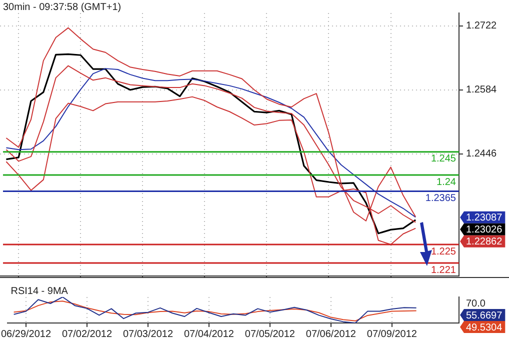 This screenshot has height=345, width=509. Describe the element at coordinates (62, 7) in the screenshot. I see `chart-title: 30min - 09:37:58 (GMT+1)` at that location.